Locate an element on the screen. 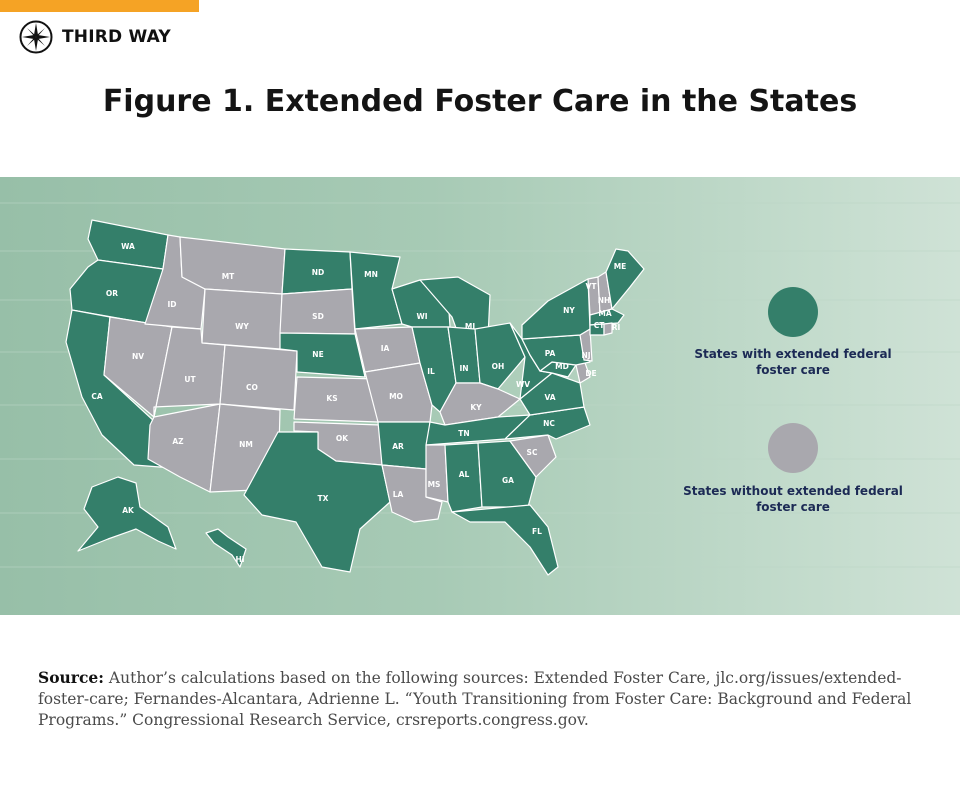 The height and width of the screenshot is (809, 960). state-fl is located at coordinates (505, 540).